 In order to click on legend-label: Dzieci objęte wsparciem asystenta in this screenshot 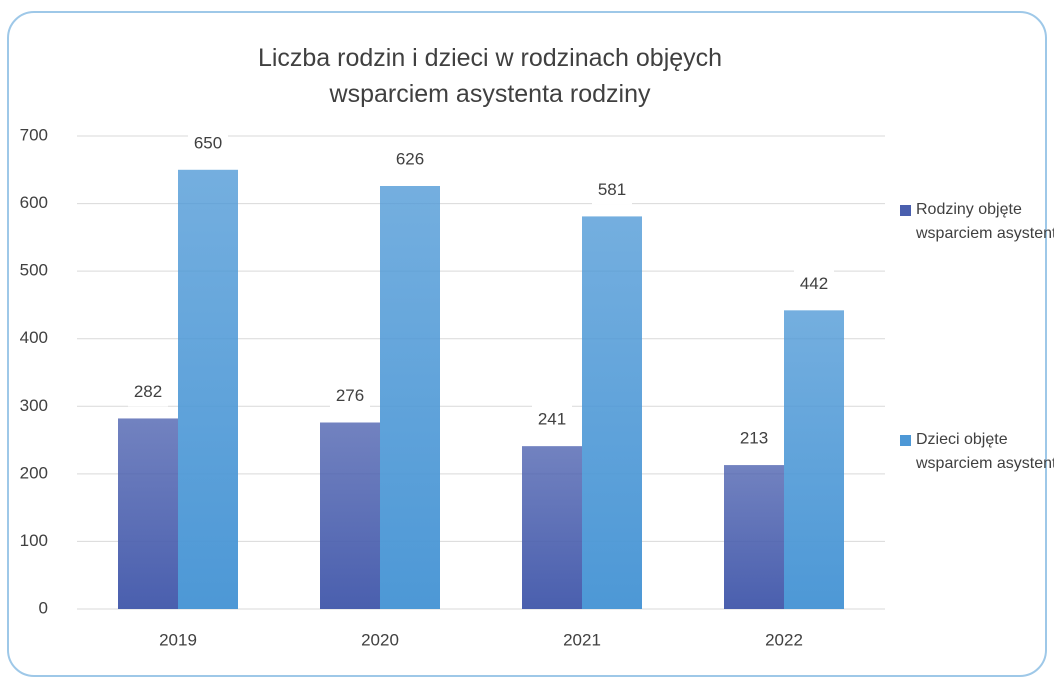, I will do `click(985, 451)`.